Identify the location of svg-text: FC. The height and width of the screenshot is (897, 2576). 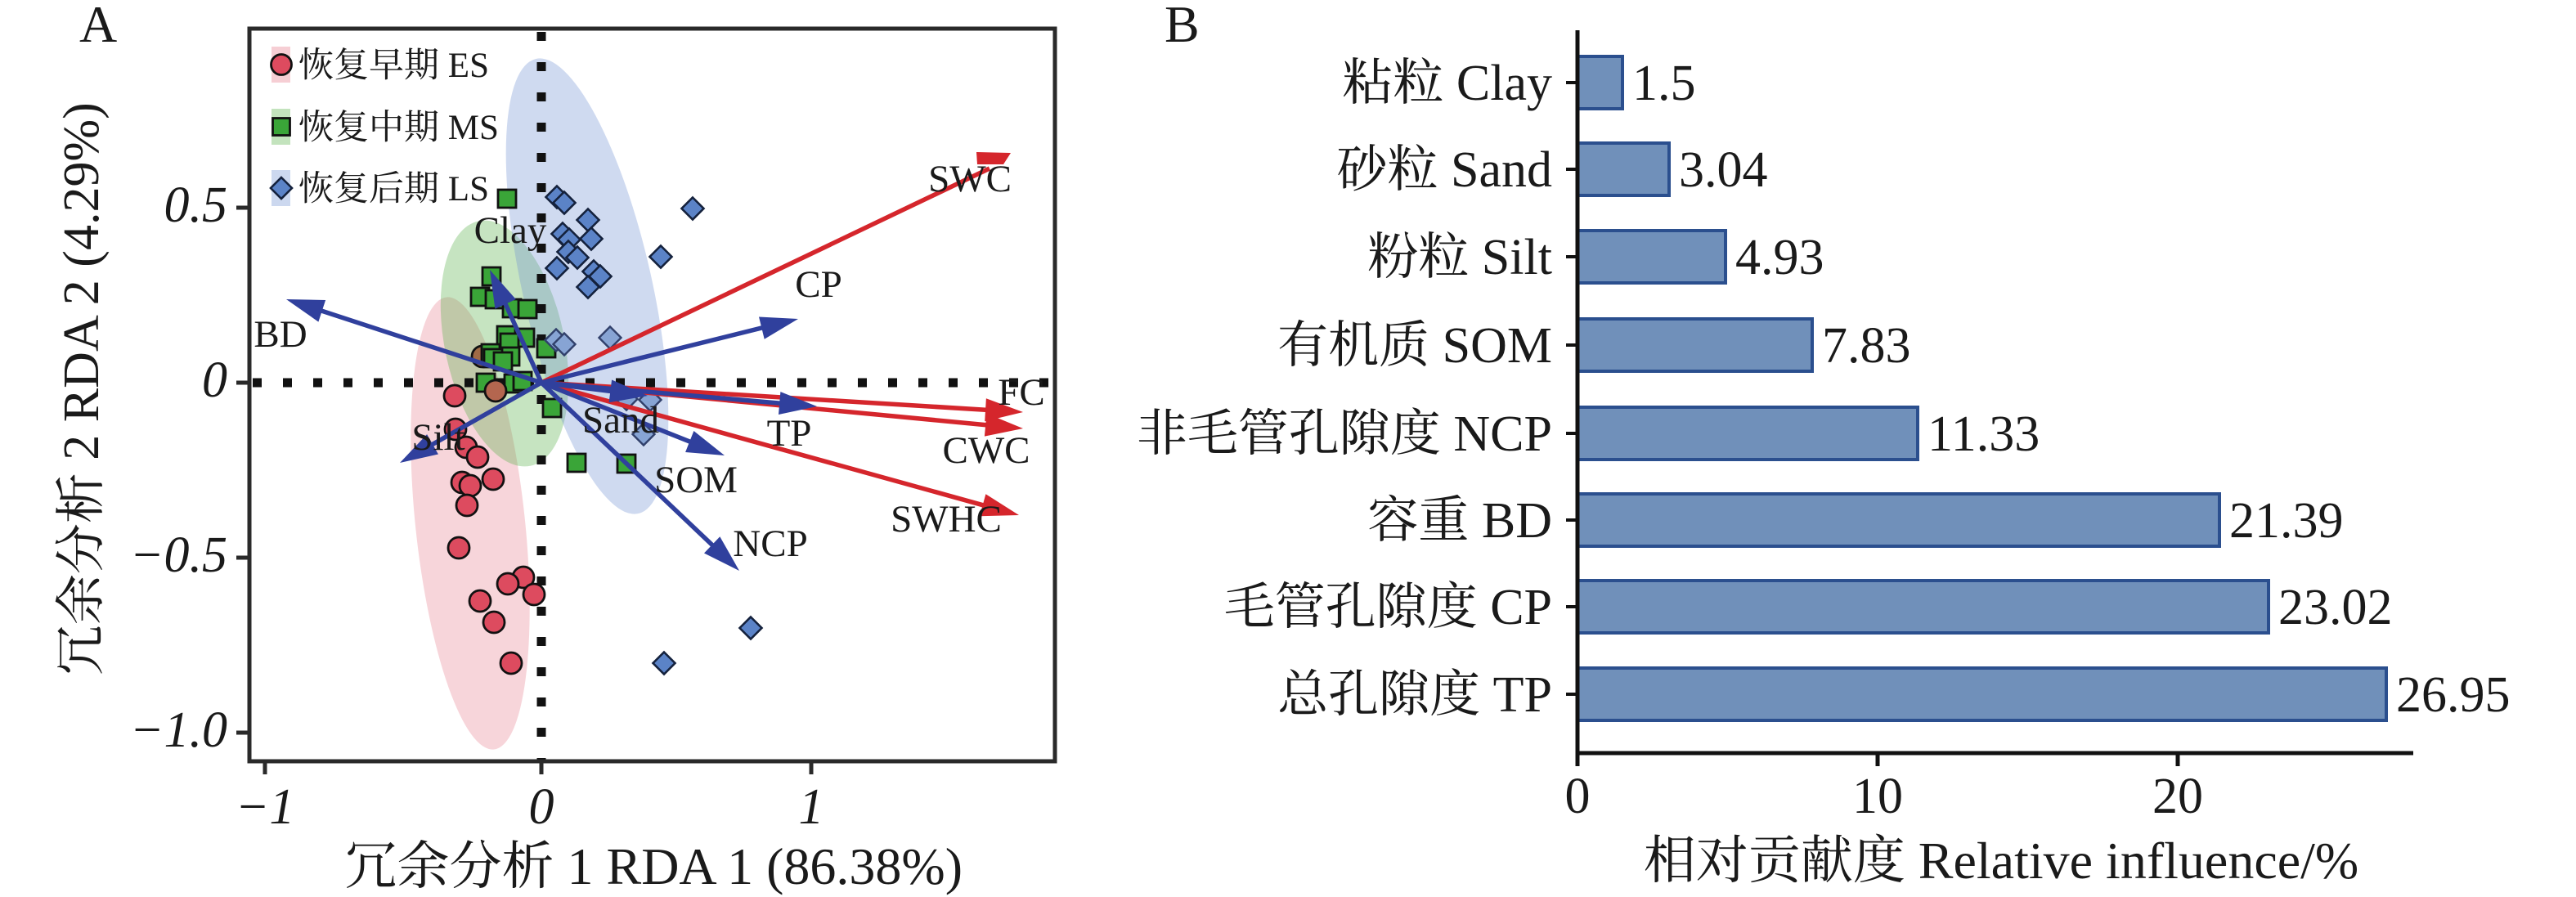
(1022, 392).